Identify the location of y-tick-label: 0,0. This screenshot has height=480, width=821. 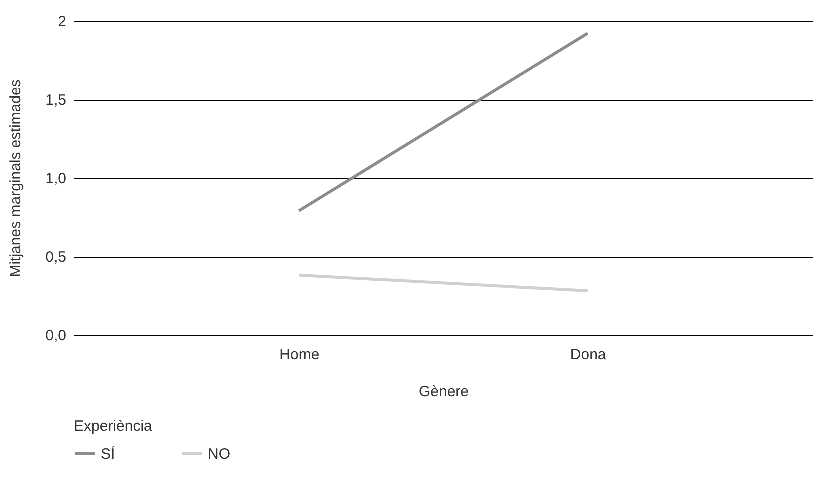
(56, 336).